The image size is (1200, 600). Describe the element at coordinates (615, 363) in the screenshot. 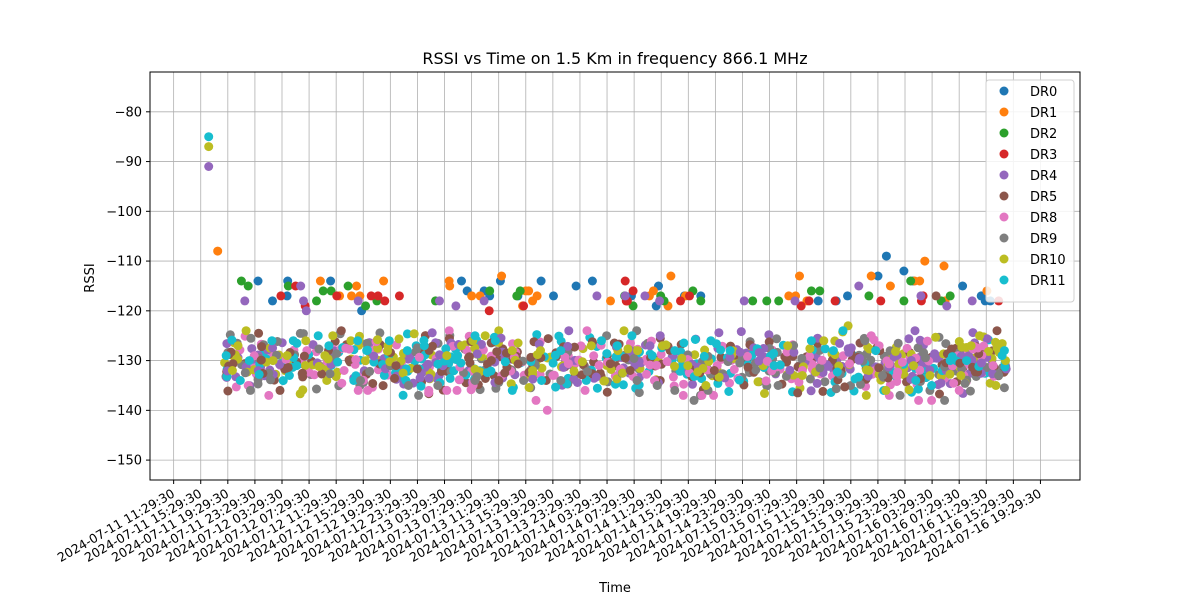

I see `dense-points-layer` at that location.